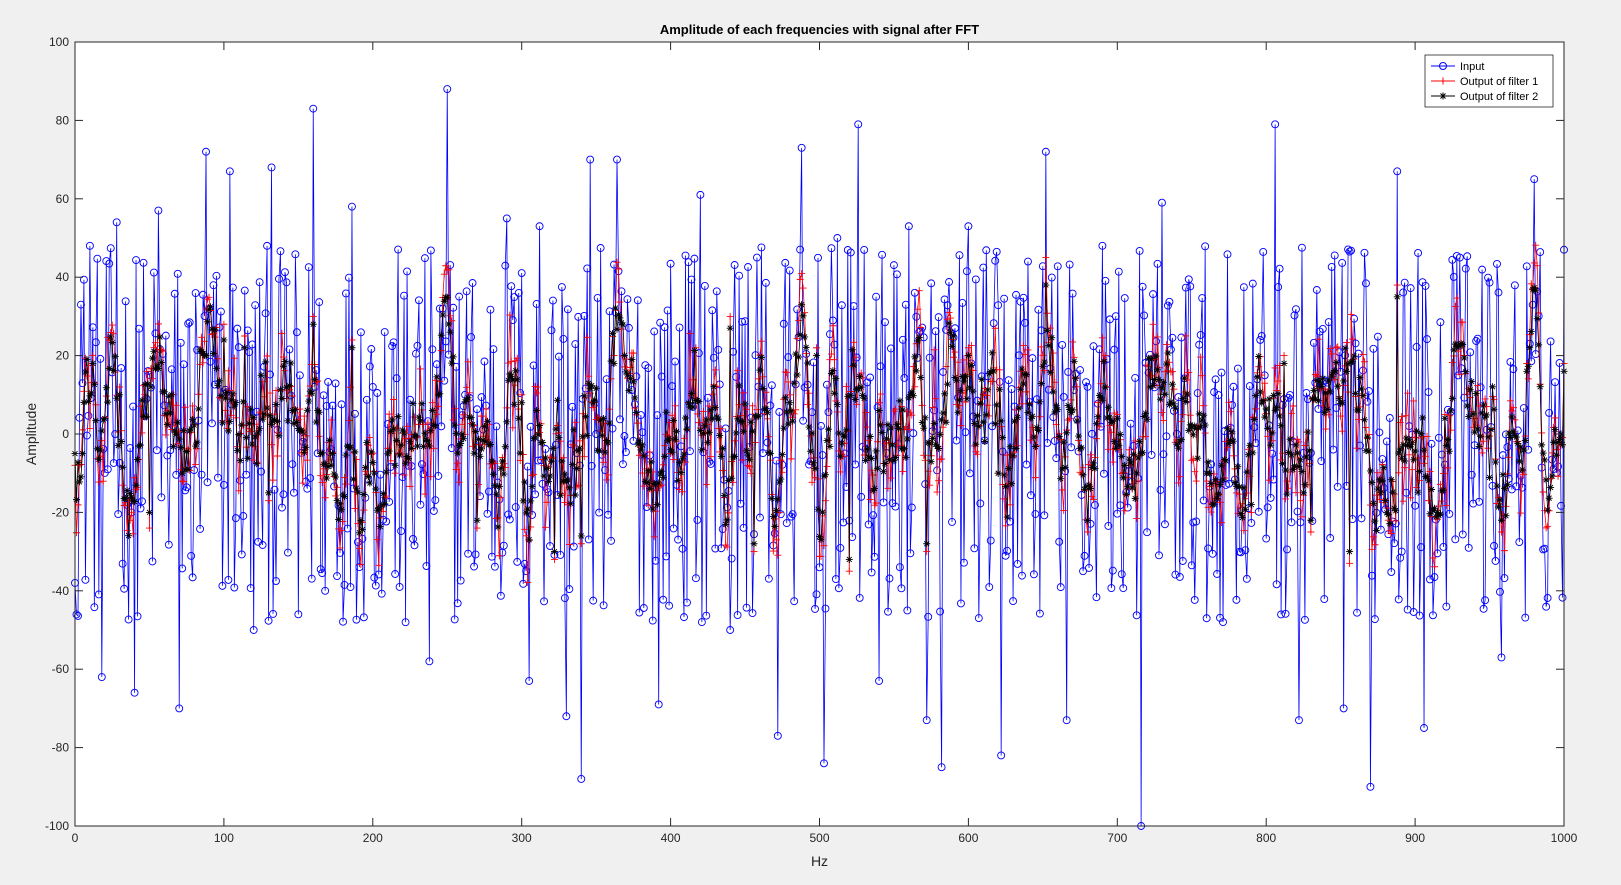 This screenshot has width=1621, height=885. Describe the element at coordinates (63, 120) in the screenshot. I see `y-tick-label: 80` at that location.